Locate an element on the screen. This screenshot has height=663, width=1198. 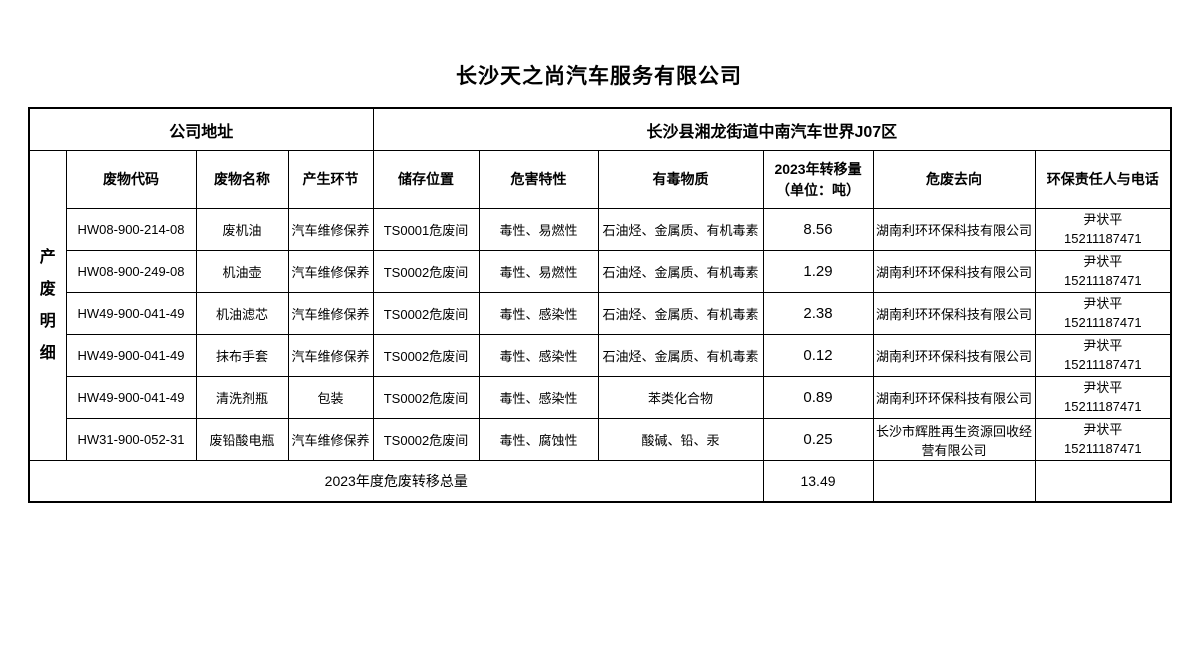
col-header-transfer-amount-line1: 2023年转移量 is located at coordinates (818, 169).